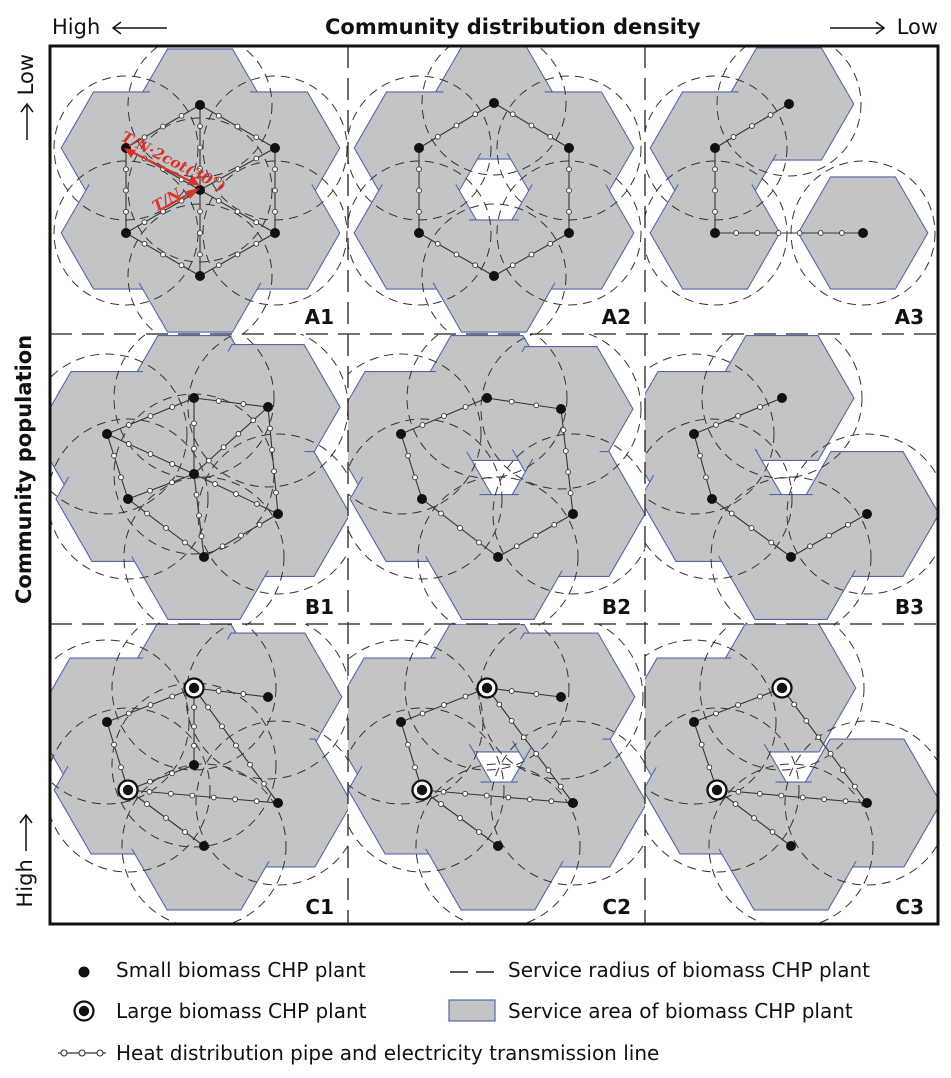 This screenshot has height=1078, width=951. I want to click on legend-service-area: Service area of biomass CHP plant, so click(680, 1011).